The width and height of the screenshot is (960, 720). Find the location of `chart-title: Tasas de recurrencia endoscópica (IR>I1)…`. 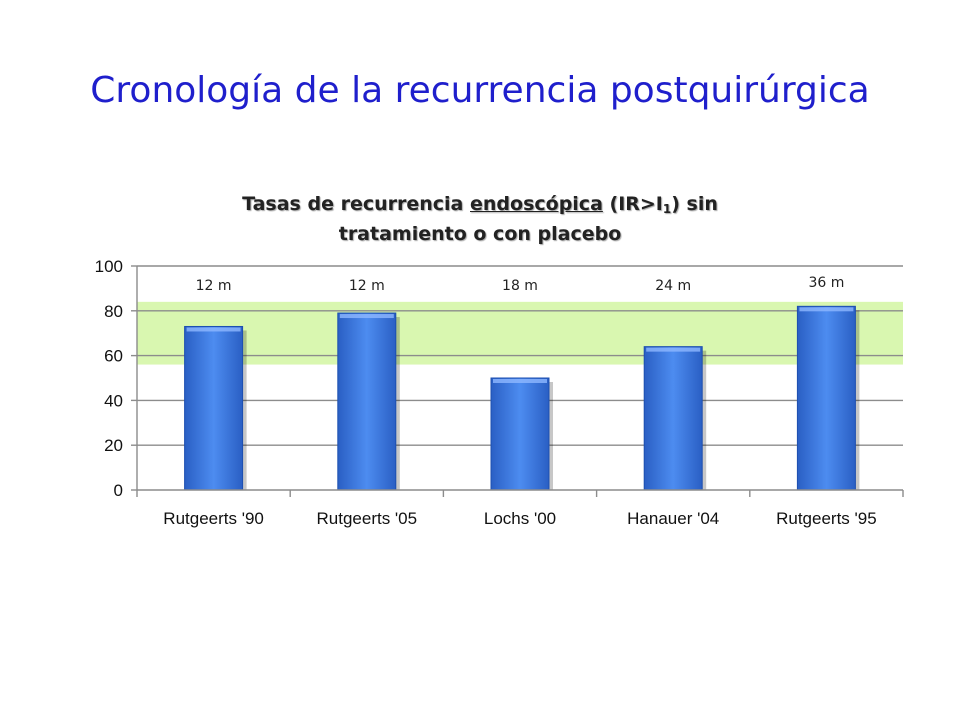

chart-title: Tasas de recurrencia endoscópica (IR>I1)… is located at coordinates (480, 219).